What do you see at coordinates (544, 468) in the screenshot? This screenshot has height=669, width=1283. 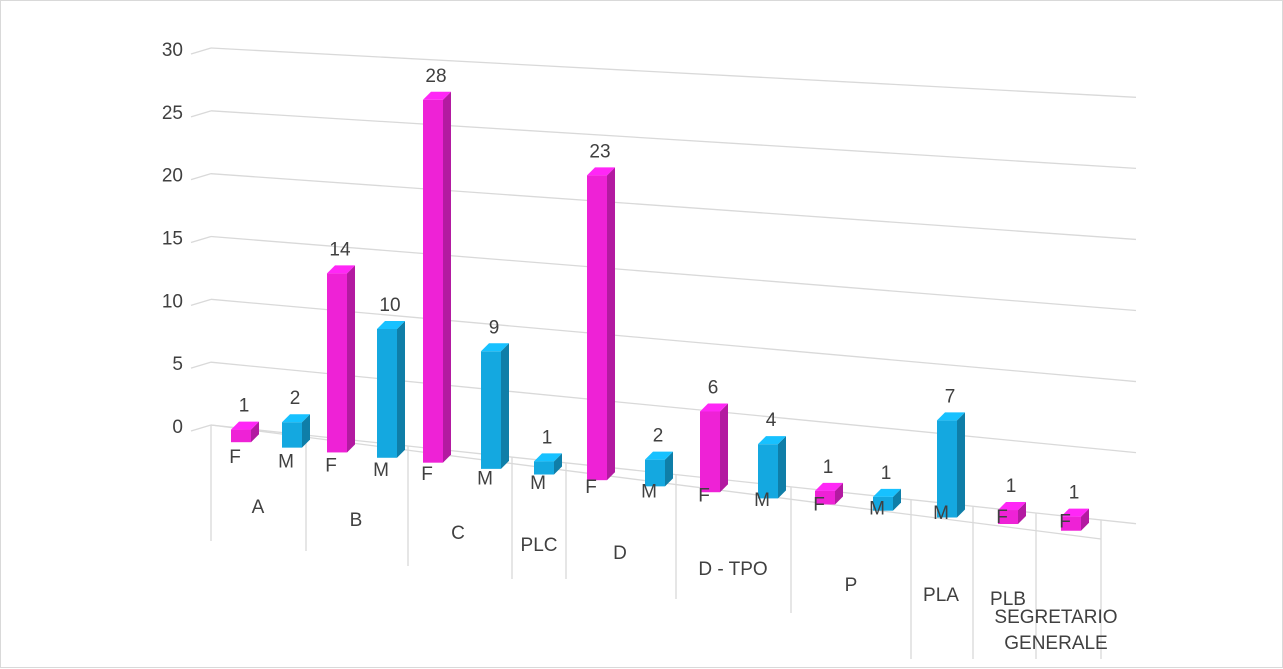 I see `bar-PLC-M` at bounding box center [544, 468].